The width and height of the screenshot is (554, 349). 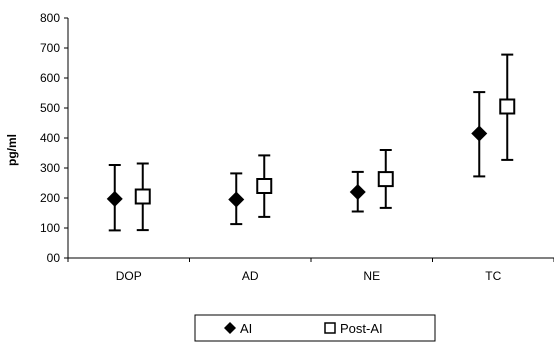 I want to click on y-tick-label: 300, so click(x=50, y=168).